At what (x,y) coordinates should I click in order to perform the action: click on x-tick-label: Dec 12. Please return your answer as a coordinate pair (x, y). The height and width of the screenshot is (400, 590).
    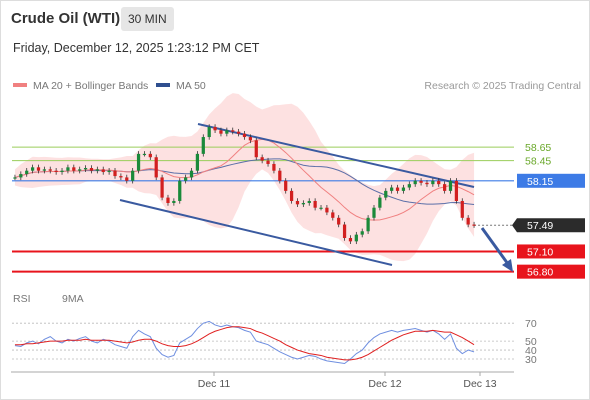
    Looking at the image, I should click on (384, 384).